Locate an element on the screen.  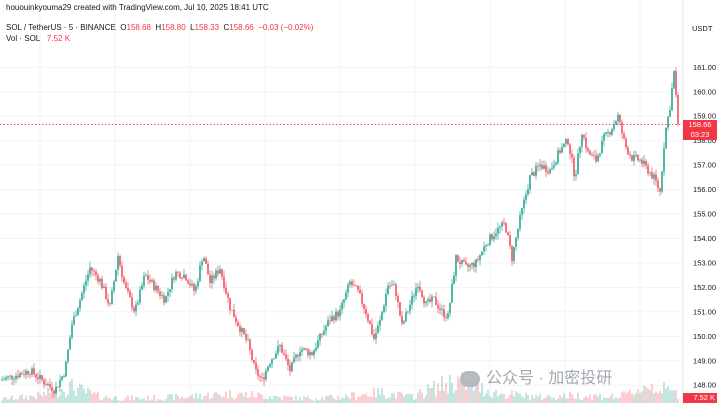
y-tick-label: 152.00 is located at coordinates (704, 287).